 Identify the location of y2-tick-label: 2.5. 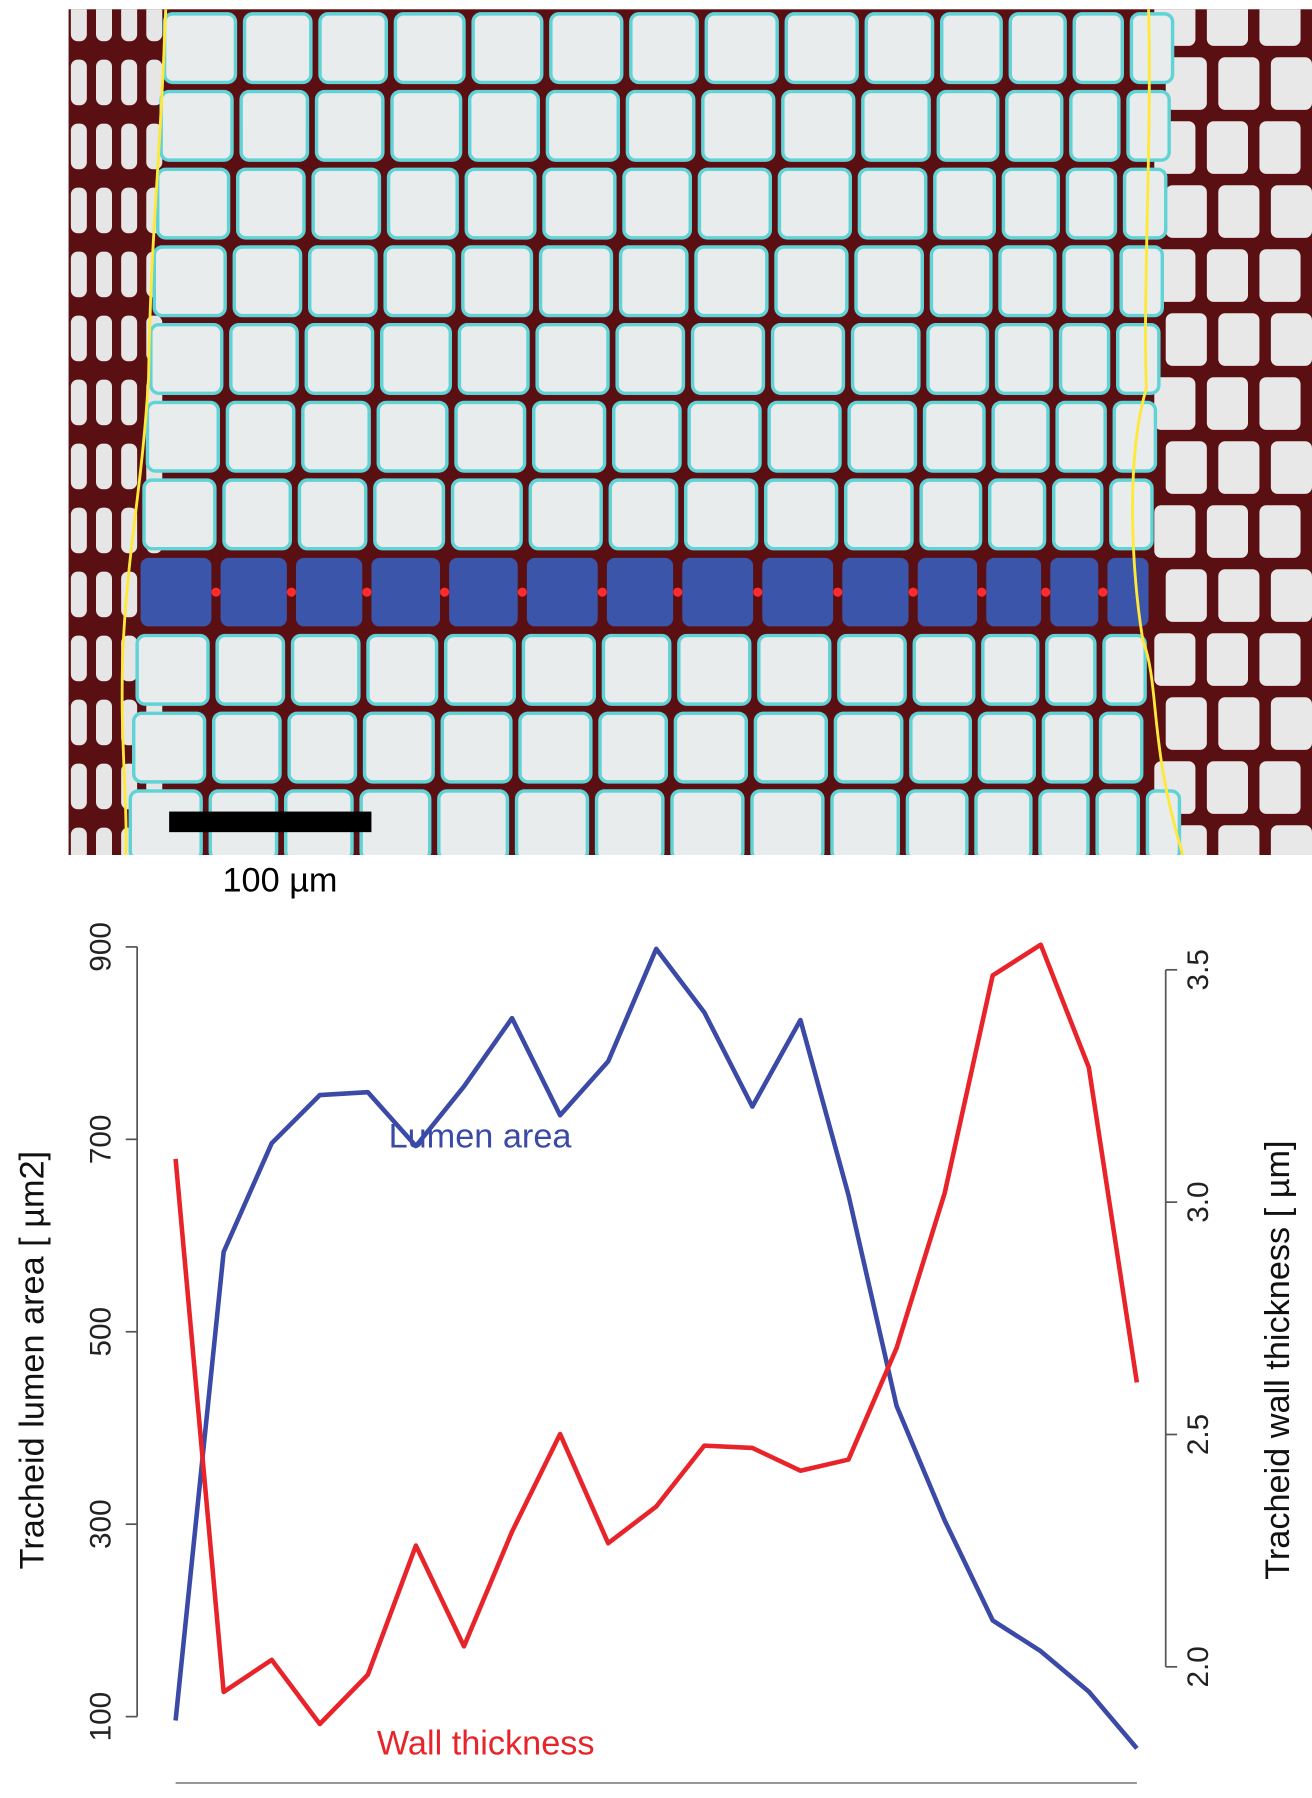
(1198, 1434).